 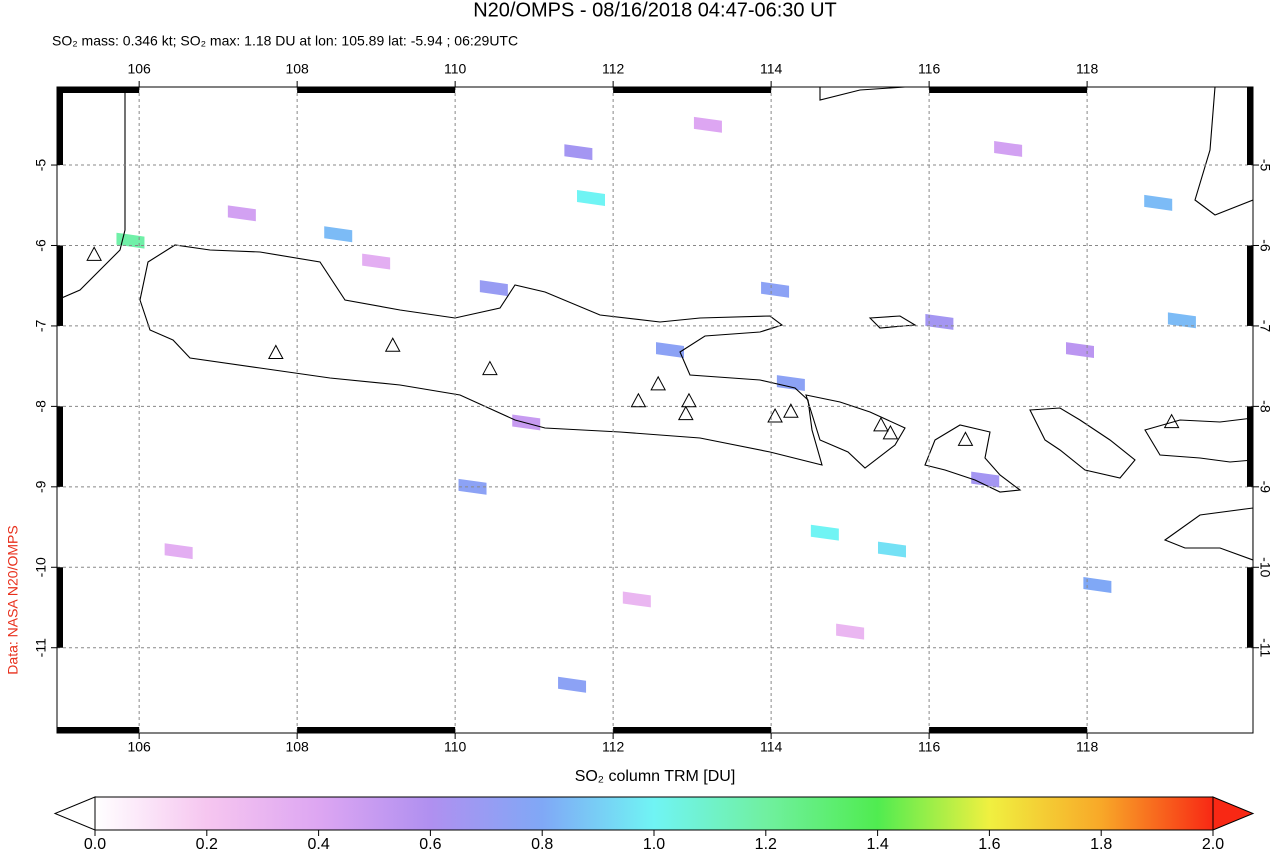 What do you see at coordinates (1036, 151) in the screenshot?
I see `coast-borneo` at bounding box center [1036, 151].